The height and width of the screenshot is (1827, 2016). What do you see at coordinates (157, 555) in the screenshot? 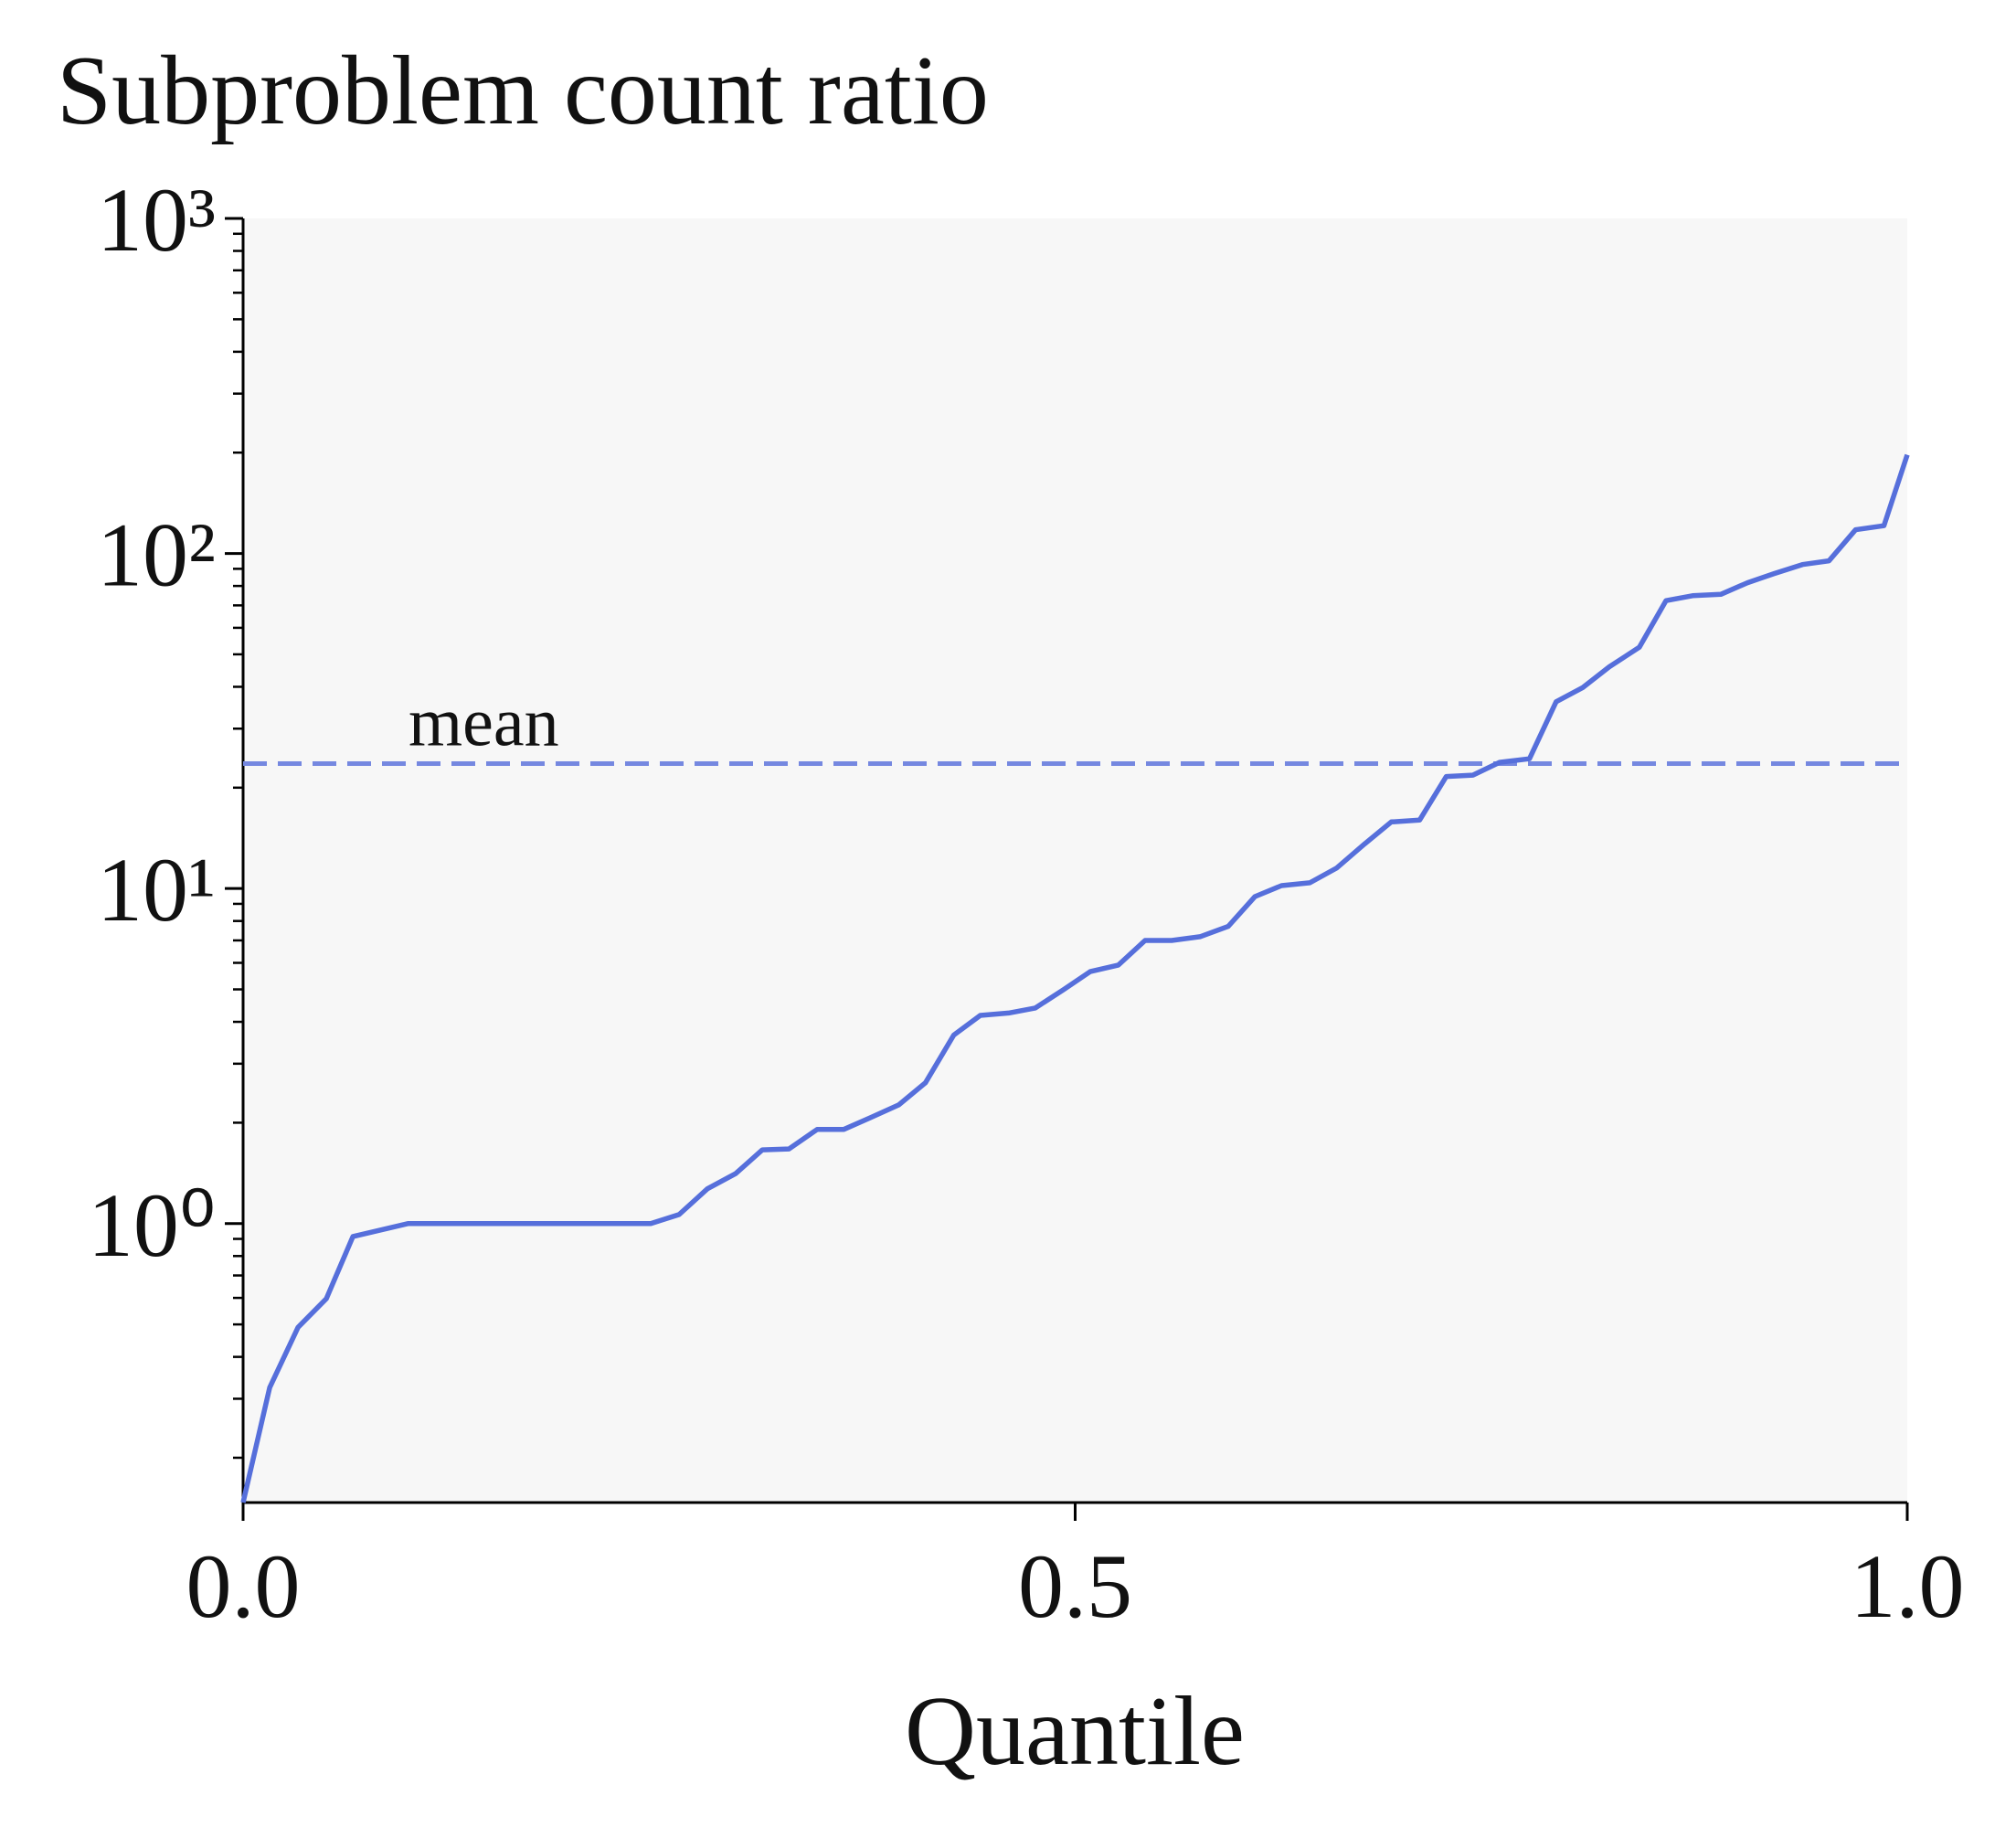
I see `y-tick-label: 10²` at bounding box center [157, 555].